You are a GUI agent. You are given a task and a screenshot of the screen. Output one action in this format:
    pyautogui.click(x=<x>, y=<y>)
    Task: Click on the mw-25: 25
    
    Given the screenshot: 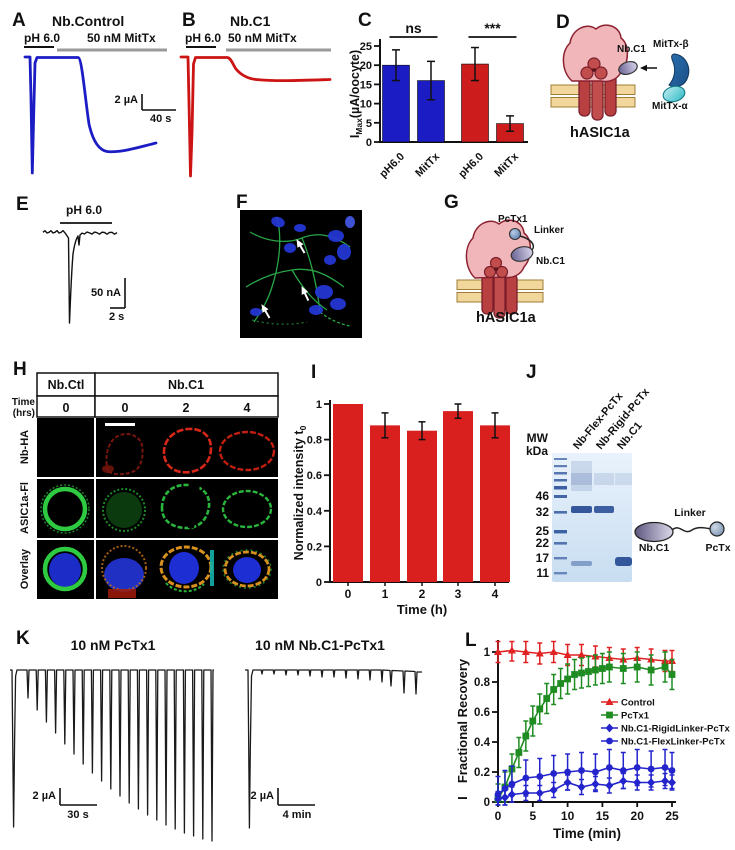 What is the action you would take?
    pyautogui.click(x=543, y=531)
    